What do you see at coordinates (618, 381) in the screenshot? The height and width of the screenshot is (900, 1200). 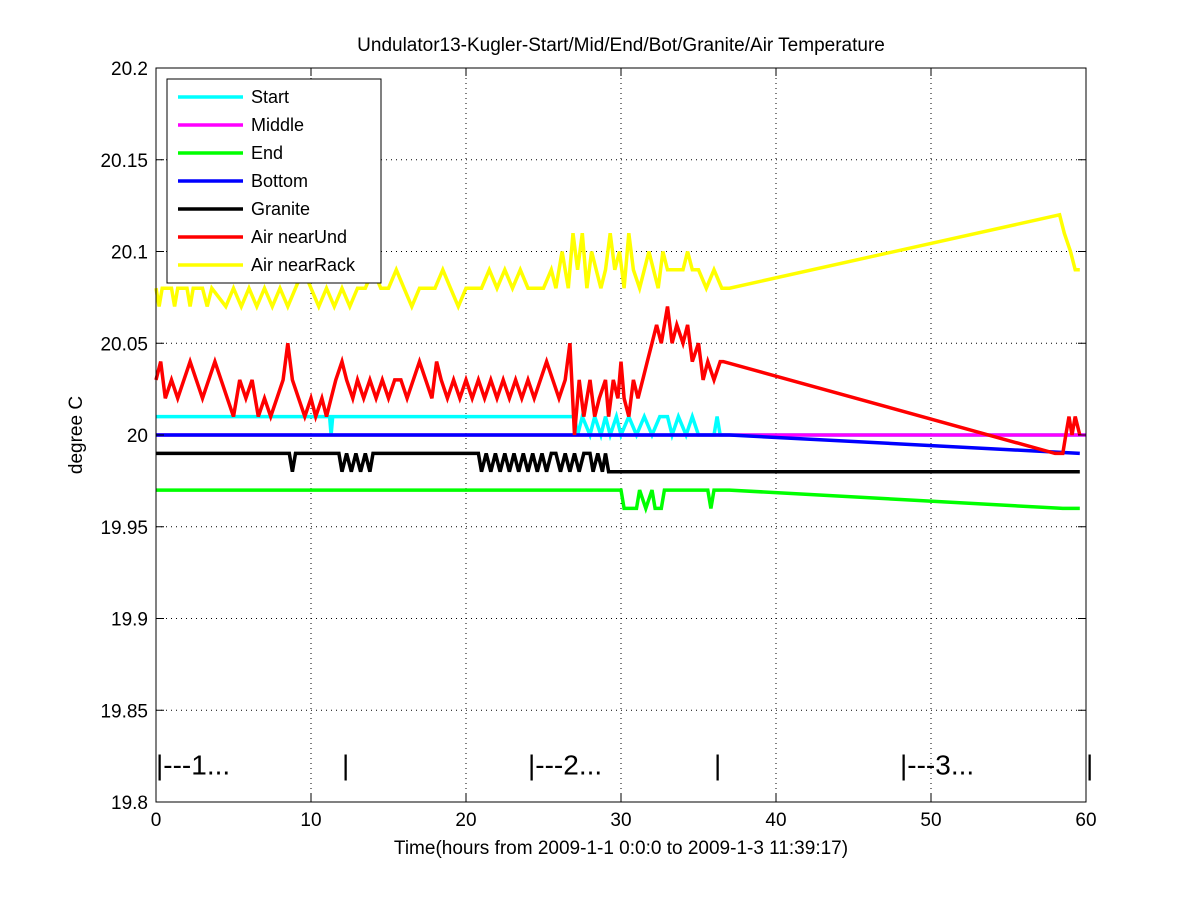 I see `series-line-air-nearund` at bounding box center [618, 381].